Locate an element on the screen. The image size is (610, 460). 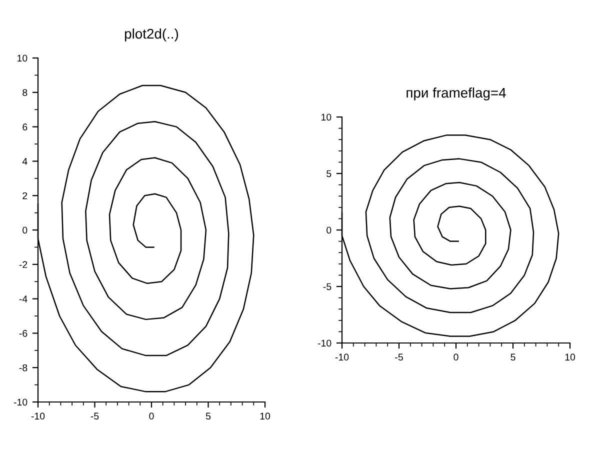
y-tick-label: -6 is located at coordinates (23, 333).